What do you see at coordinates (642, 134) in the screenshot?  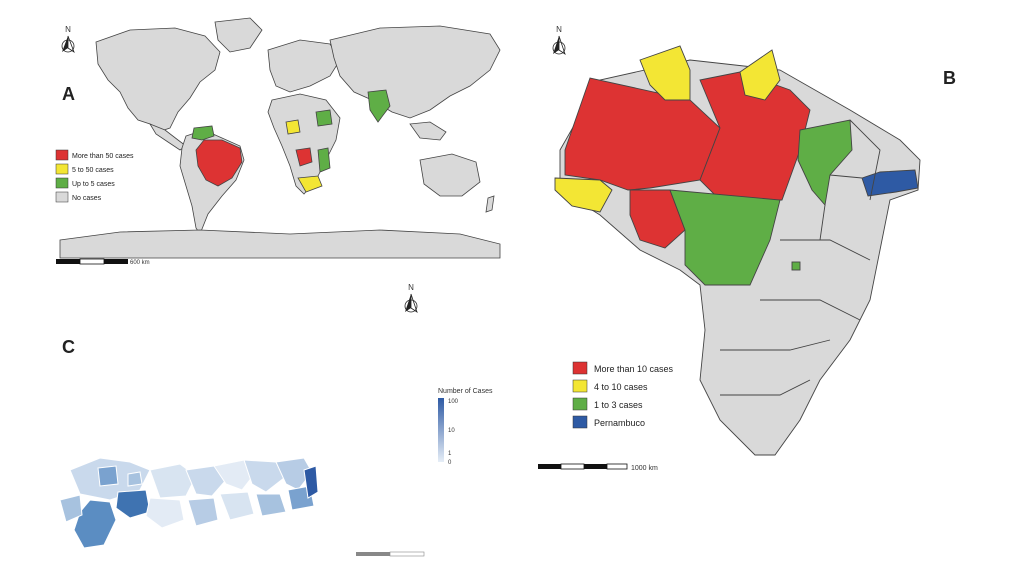 I see `state-amazonas` at bounding box center [642, 134].